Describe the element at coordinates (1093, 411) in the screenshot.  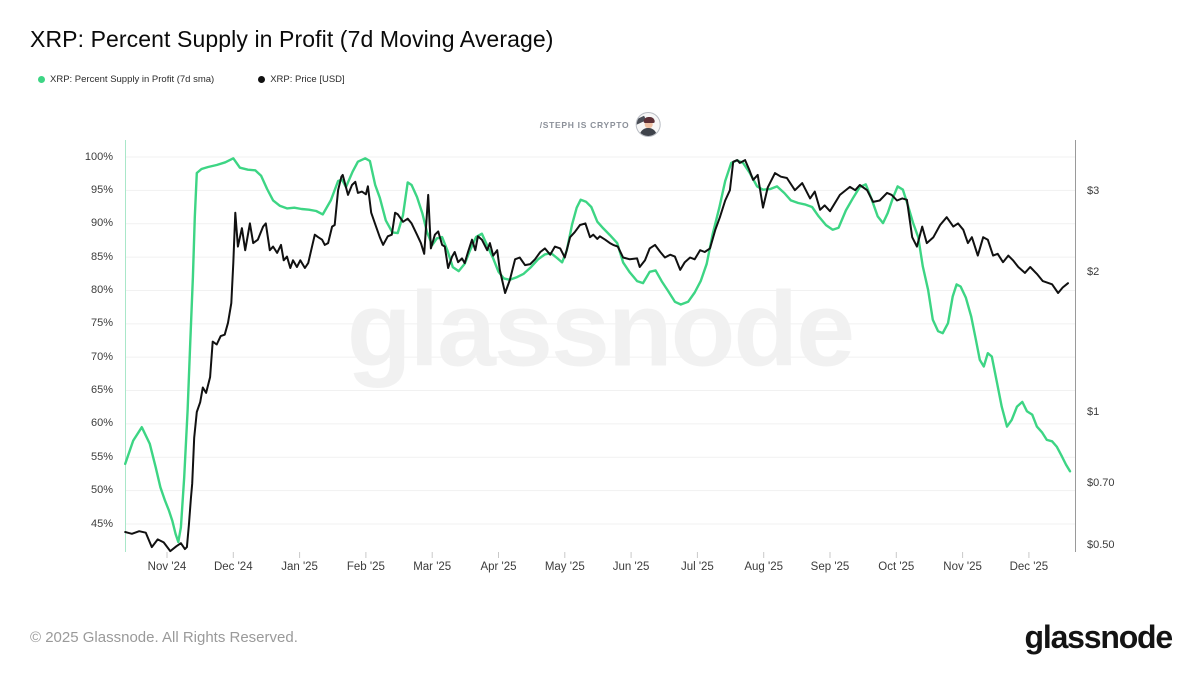
I see `y-axis-right-label: $1` at that location.